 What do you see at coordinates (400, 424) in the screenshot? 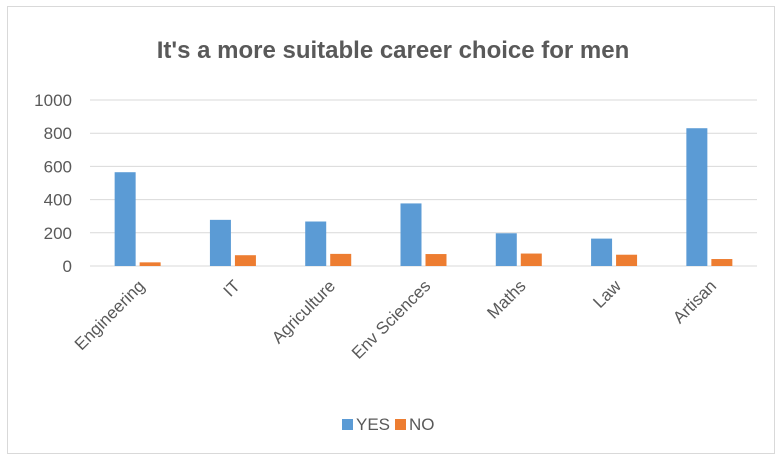
I see `legend-swatch-no` at bounding box center [400, 424].